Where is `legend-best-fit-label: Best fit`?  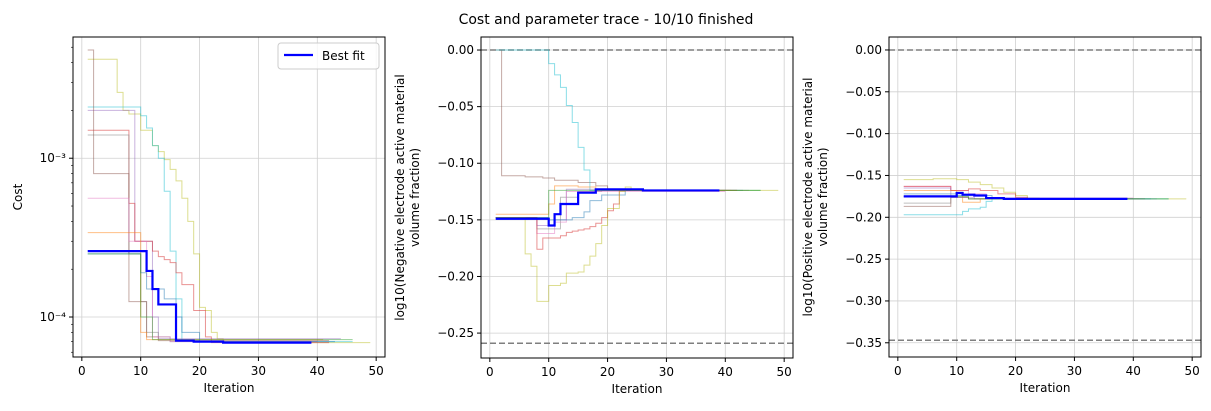 legend-best-fit-label: Best fit is located at coordinates (343, 56).